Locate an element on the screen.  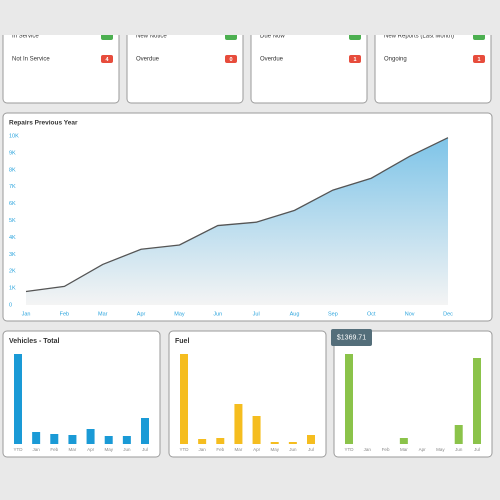
x-tick-label: Sep is located at coordinates (333, 314).